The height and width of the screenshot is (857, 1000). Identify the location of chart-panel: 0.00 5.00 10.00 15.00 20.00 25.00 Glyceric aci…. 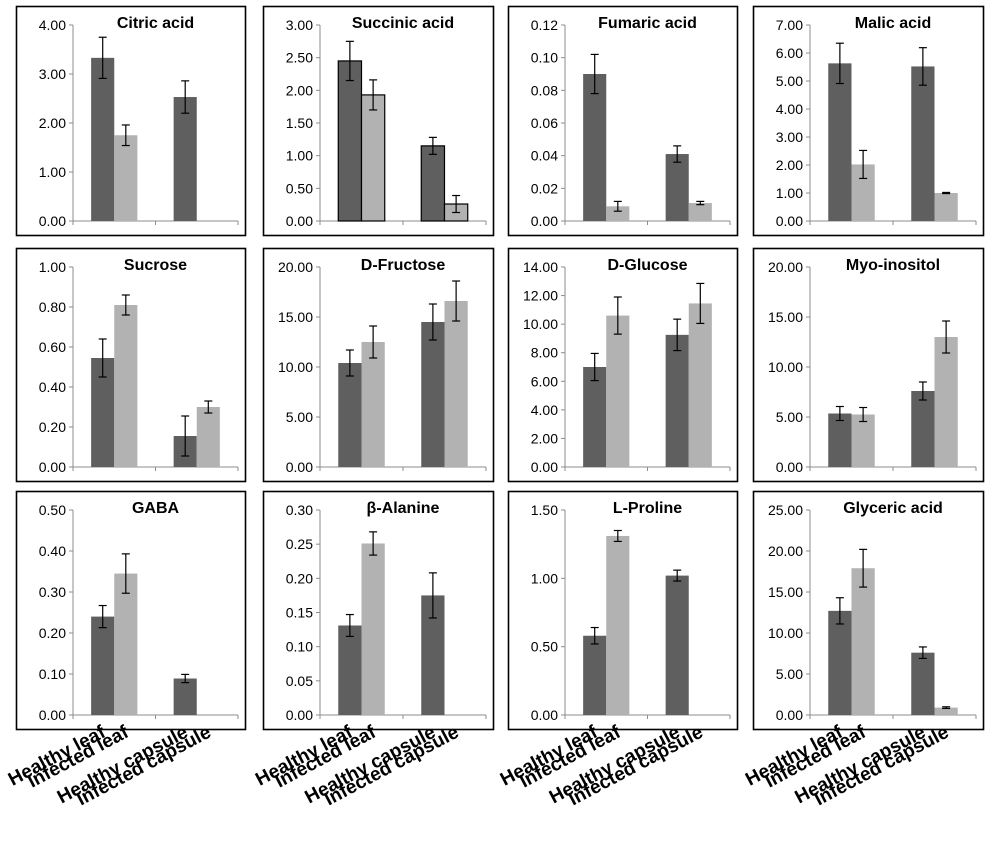
(863, 650).